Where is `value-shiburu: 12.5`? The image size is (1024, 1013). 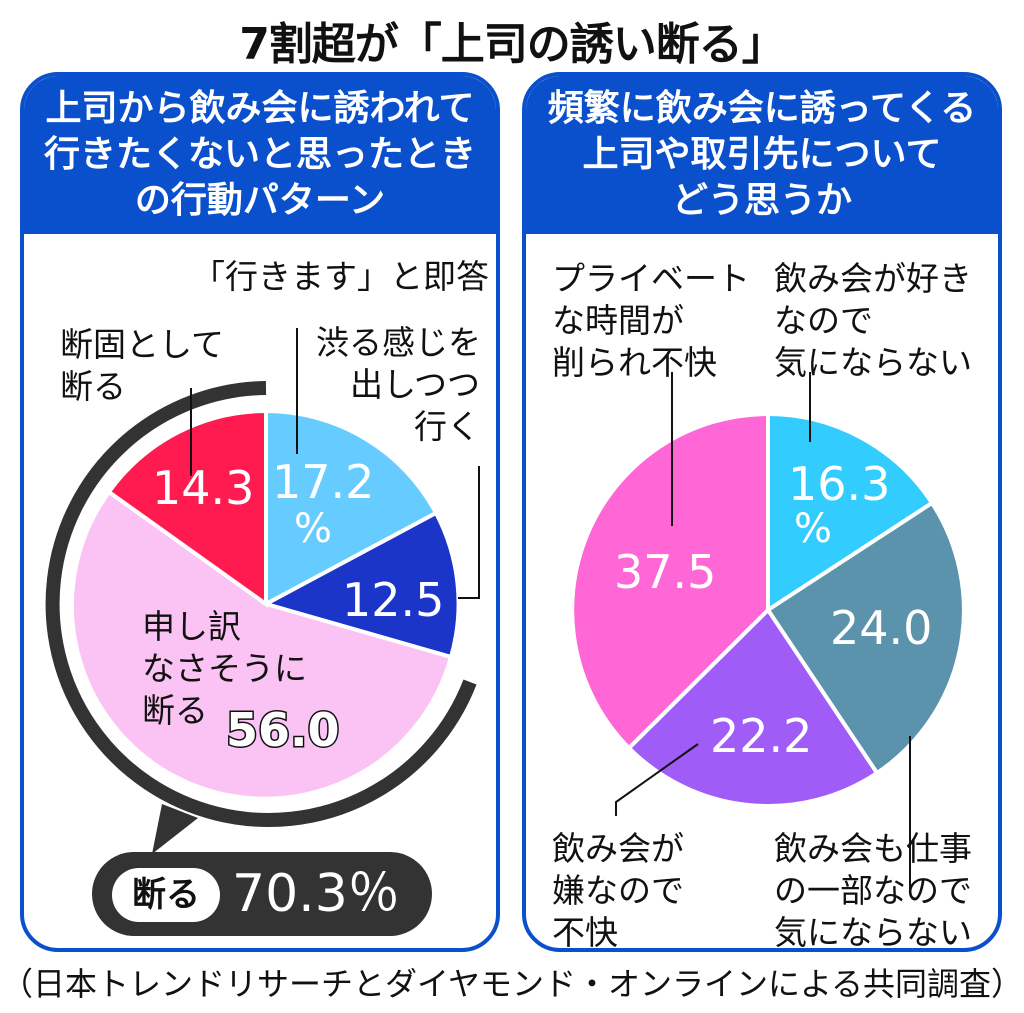
value-shiburu: 12.5 is located at coordinates (393, 600).